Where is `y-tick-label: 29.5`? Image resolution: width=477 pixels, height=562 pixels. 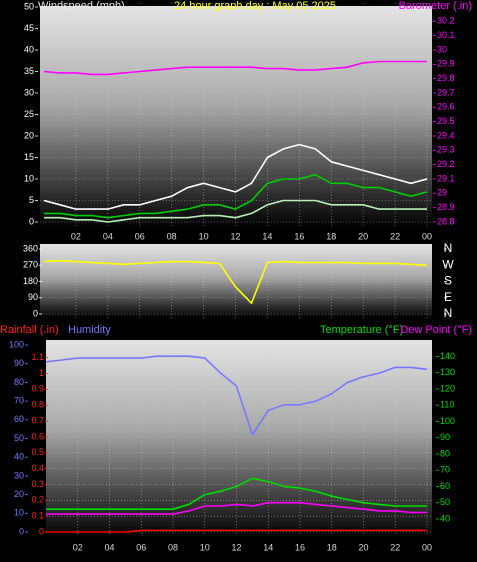
y-tick-label: 29.5 is located at coordinates (446, 121).